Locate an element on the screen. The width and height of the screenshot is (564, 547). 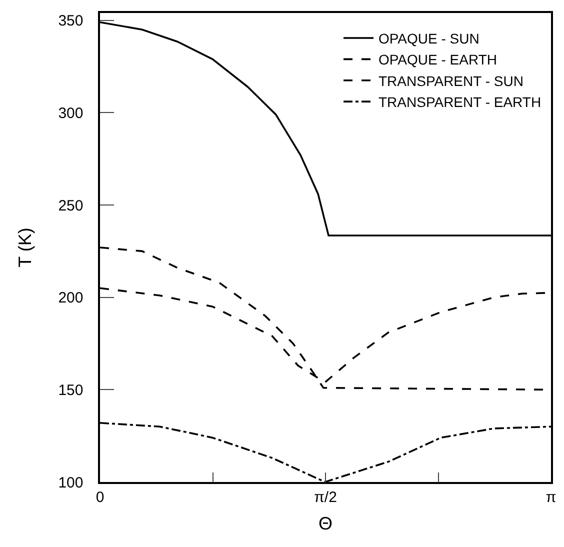
legend-label: TRANSPARENT - EARTH is located at coordinates (460, 102).